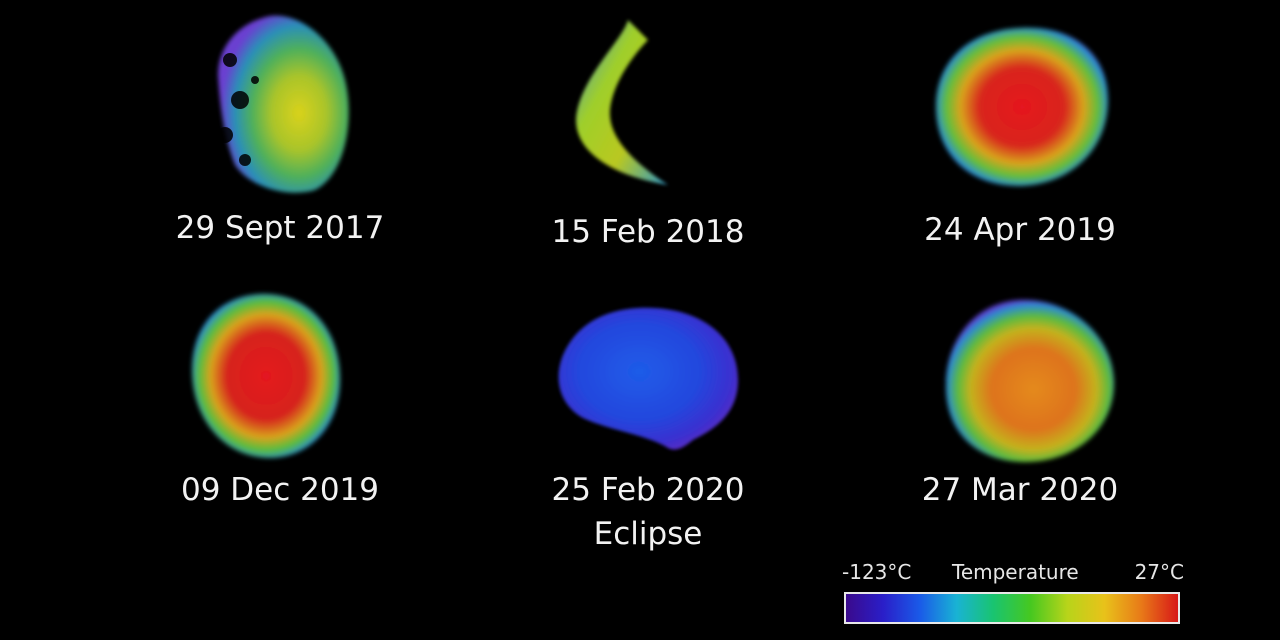 This screenshot has width=1280, height=640. What do you see at coordinates (1159, 572) in the screenshot?
I see `legend-max-label: 27°C` at bounding box center [1159, 572].